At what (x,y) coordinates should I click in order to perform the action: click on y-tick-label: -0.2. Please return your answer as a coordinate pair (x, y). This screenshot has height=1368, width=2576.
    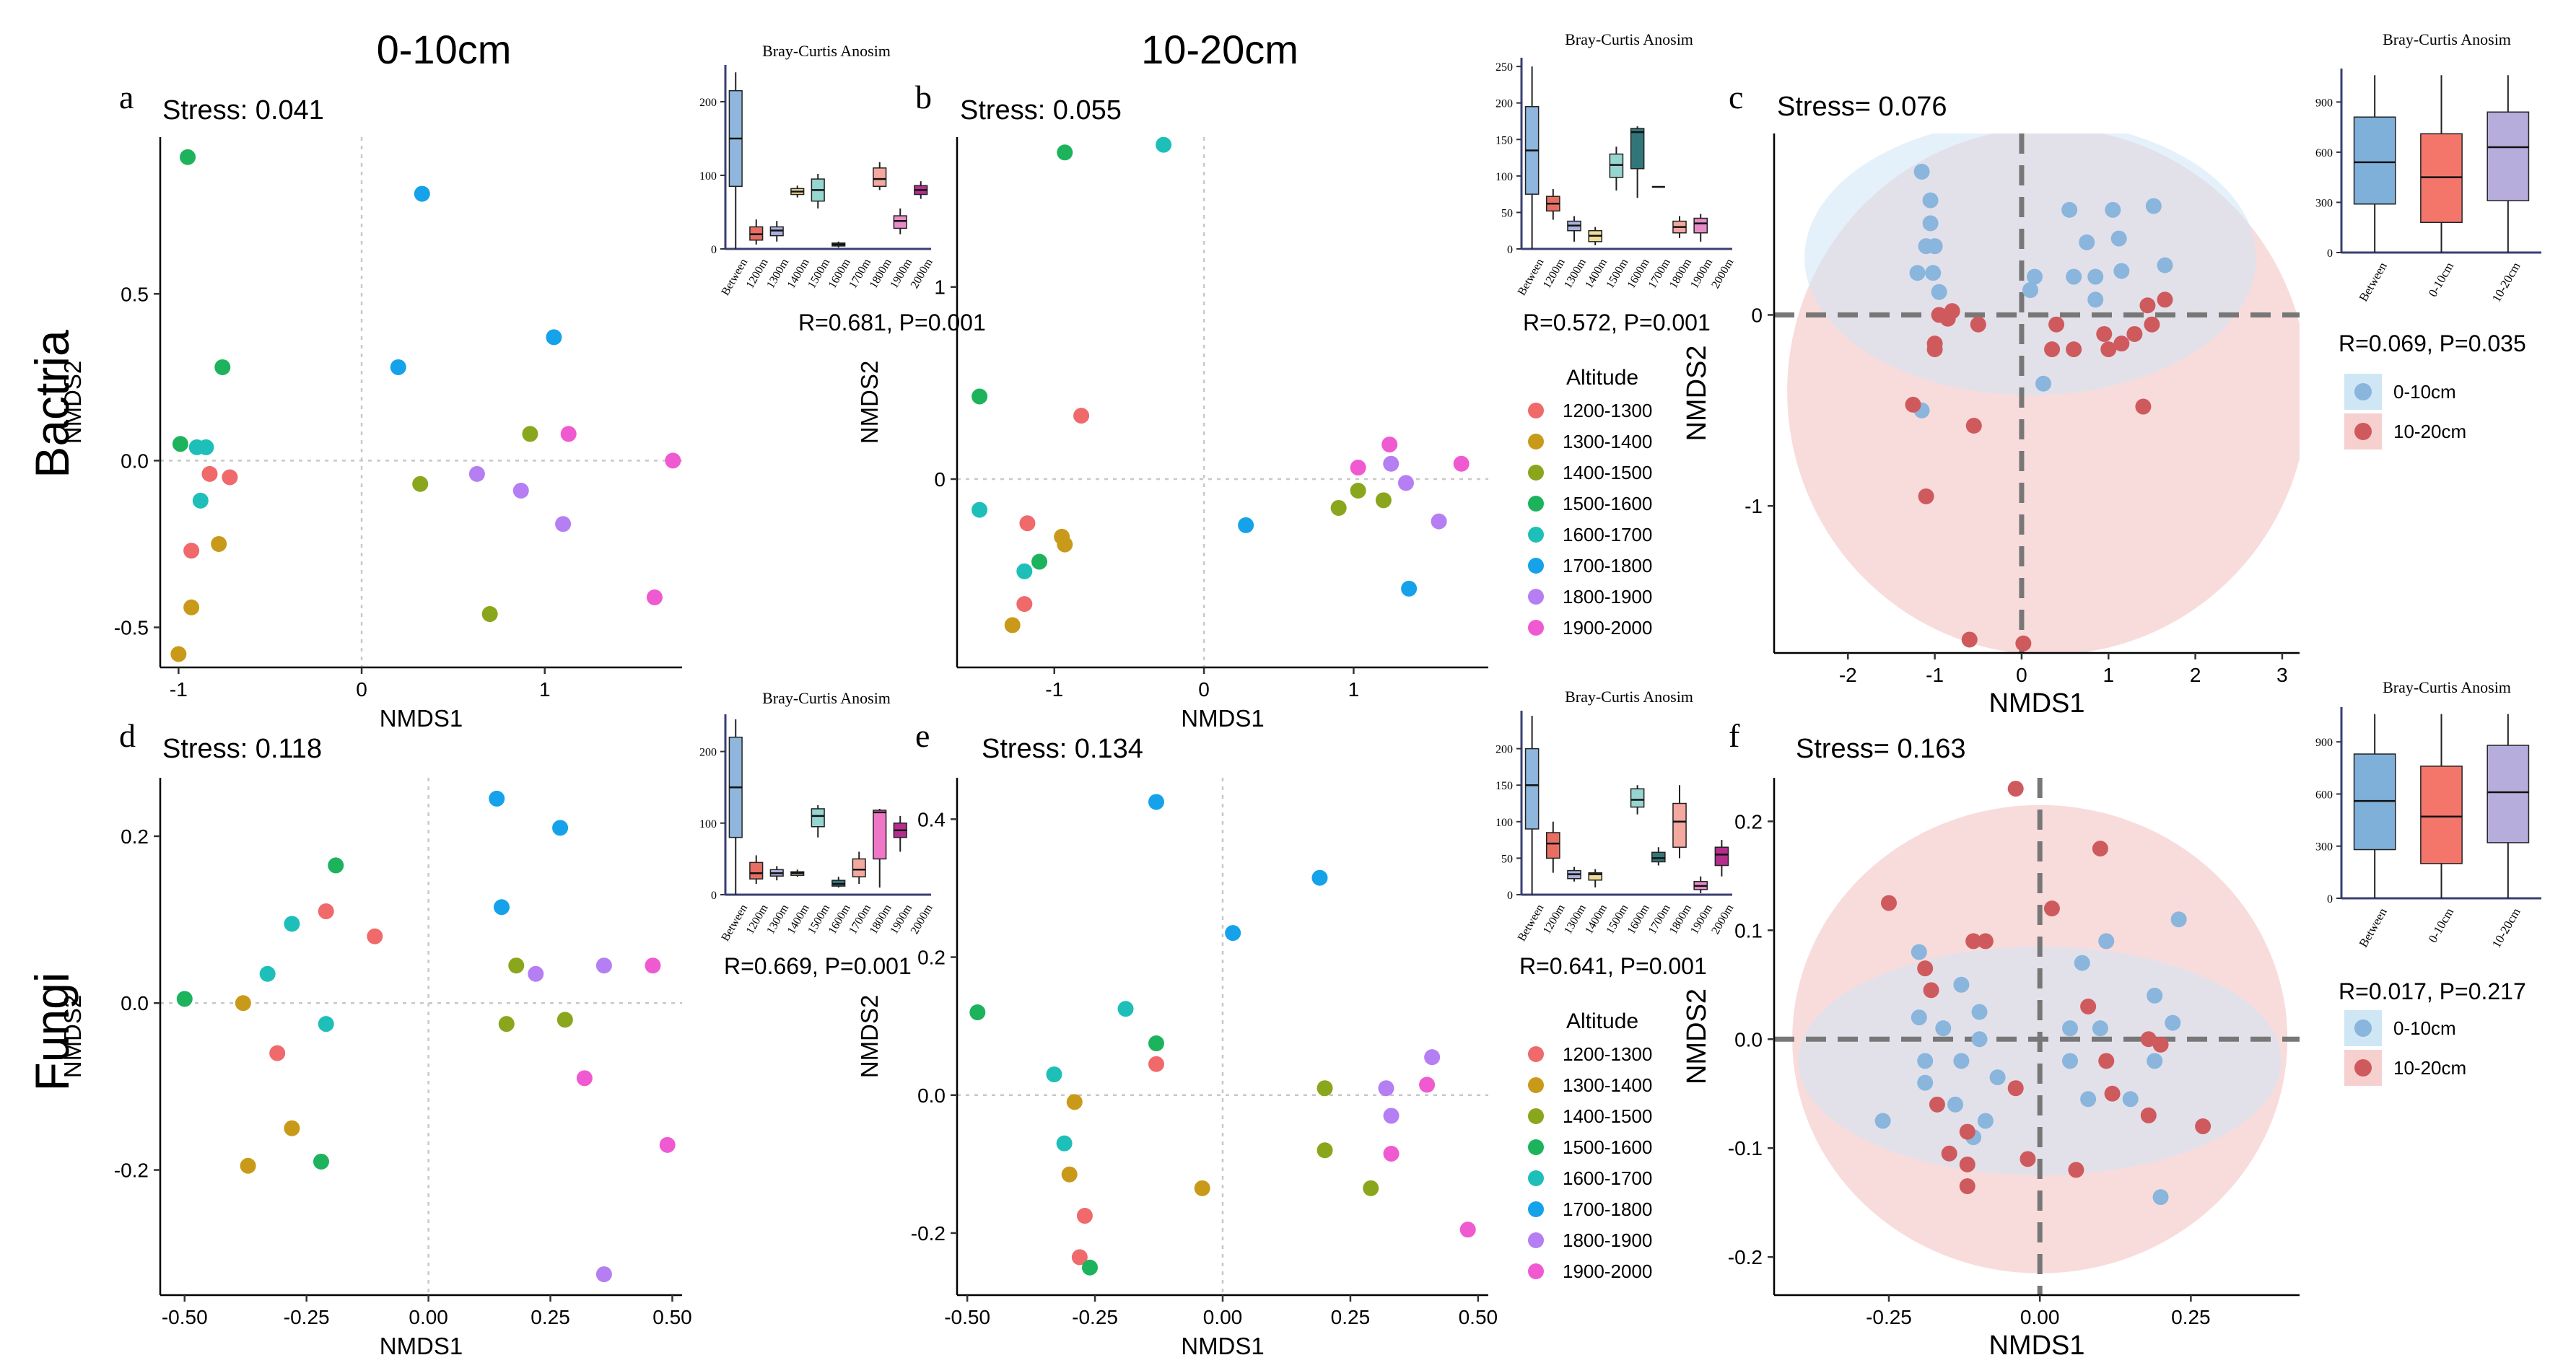
    Looking at the image, I should click on (131, 1170).